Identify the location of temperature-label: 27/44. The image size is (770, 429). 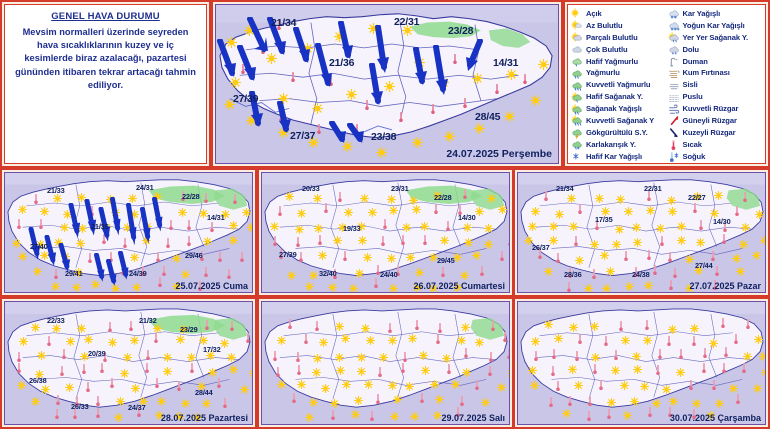
(704, 265).